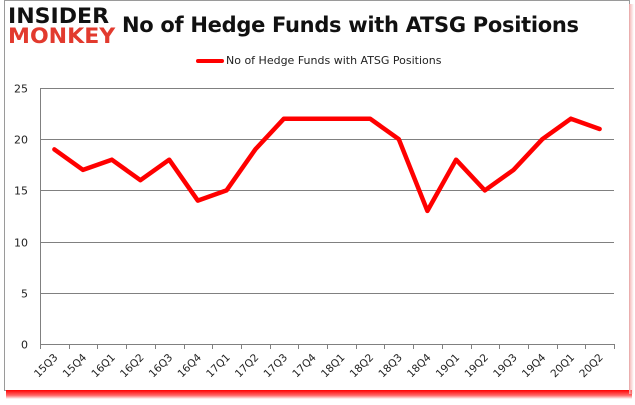 The height and width of the screenshot is (405, 635). What do you see at coordinates (476, 366) in the screenshot?
I see `x-tick-label: 19Q2` at bounding box center [476, 366].